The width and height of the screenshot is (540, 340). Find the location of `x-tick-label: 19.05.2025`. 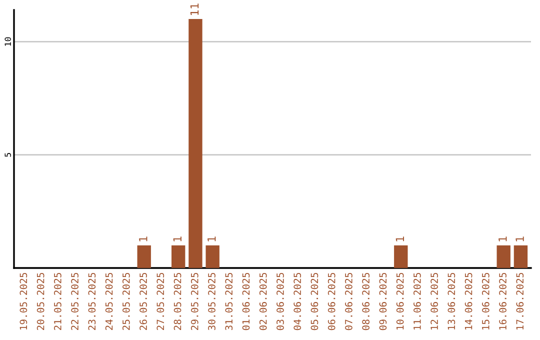

x-tick-label: 19.05.2025 is located at coordinates (24, 301).